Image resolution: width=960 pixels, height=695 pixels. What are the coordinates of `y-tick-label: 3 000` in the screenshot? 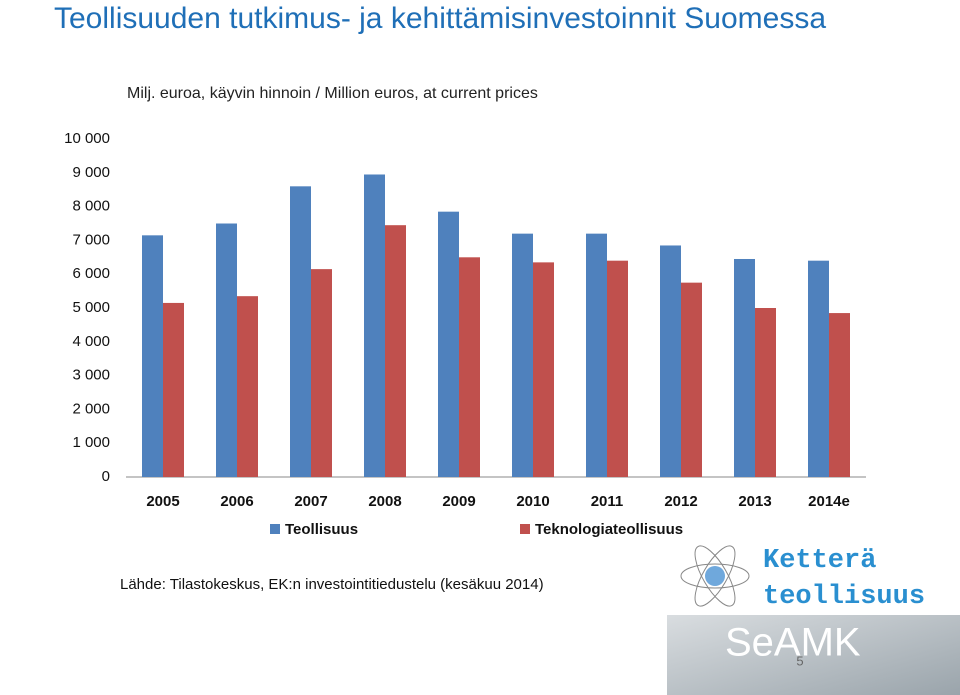 It's located at (91, 375).